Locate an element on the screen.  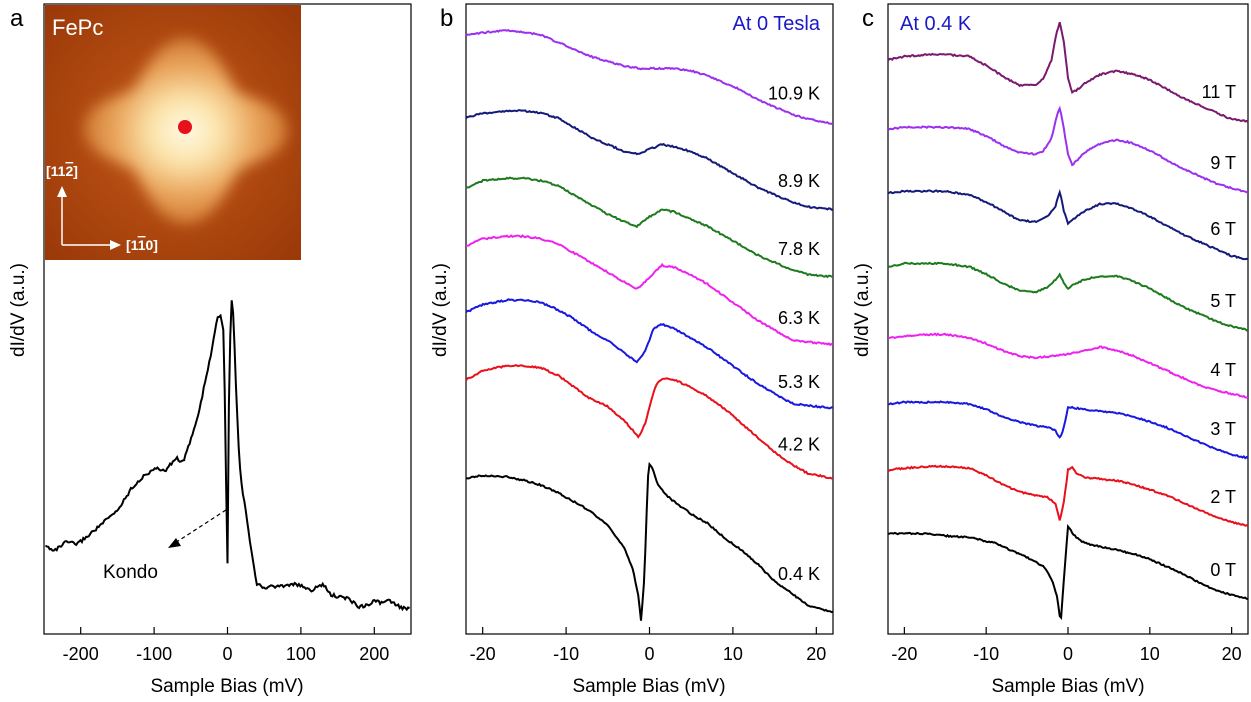
panel-b-ylabel: dI/dV (a.u.) is located at coordinates (440, 310).